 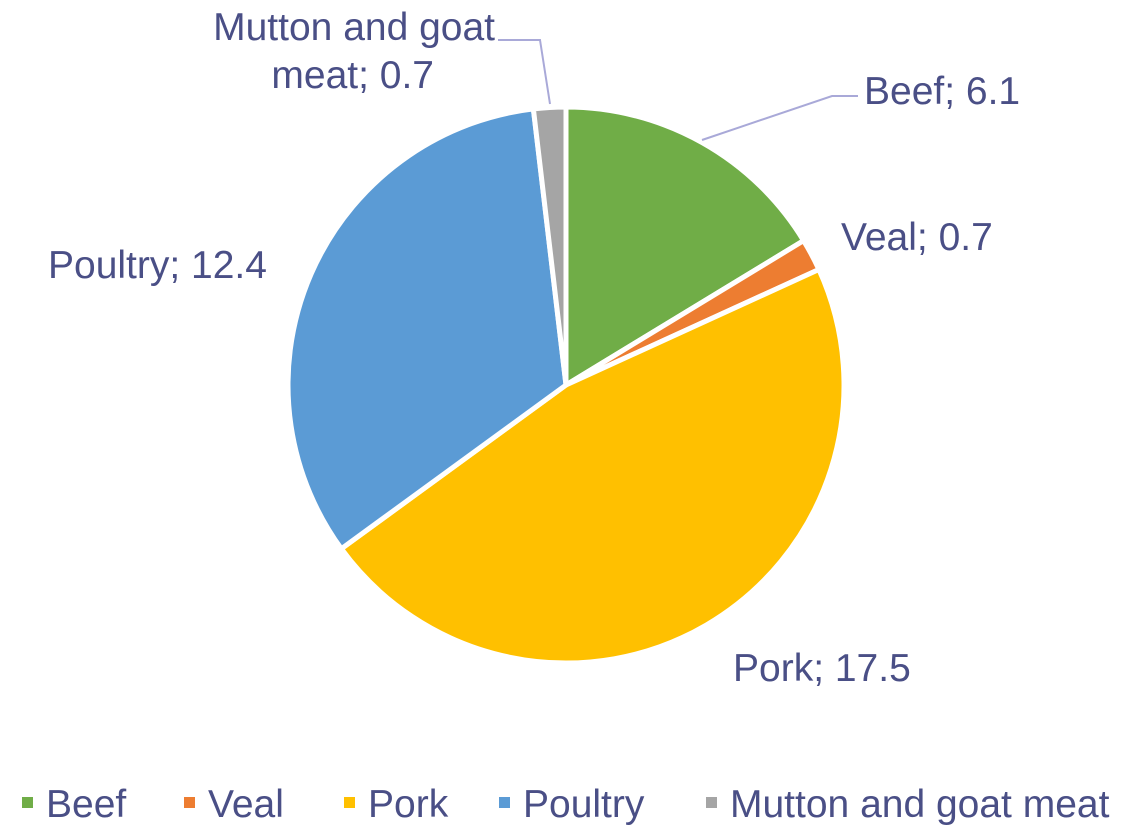 What do you see at coordinates (246, 804) in the screenshot?
I see `legend-label-veal: Veal` at bounding box center [246, 804].